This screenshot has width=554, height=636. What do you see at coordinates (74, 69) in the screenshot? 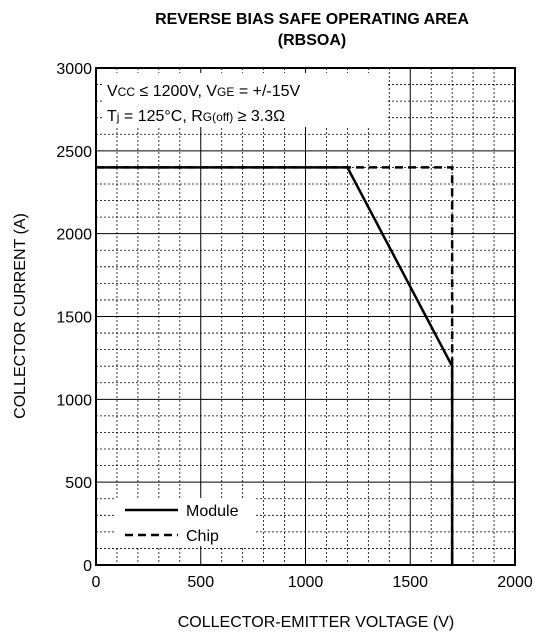
I see `y-tick-label: 3000` at bounding box center [74, 69].